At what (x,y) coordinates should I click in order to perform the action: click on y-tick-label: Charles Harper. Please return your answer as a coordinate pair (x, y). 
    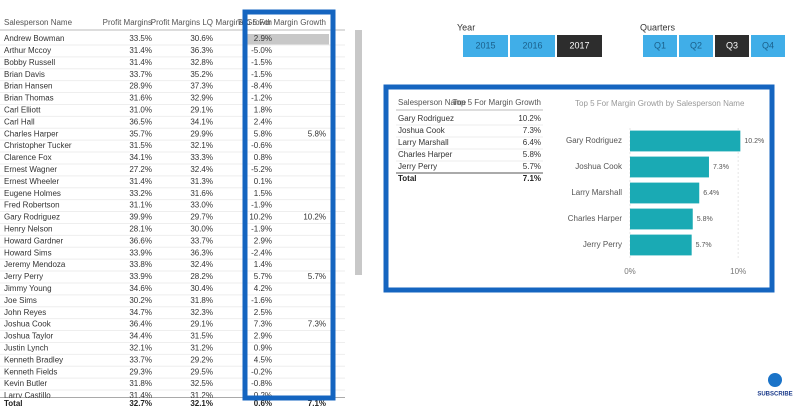
    Looking at the image, I should click on (595, 218).